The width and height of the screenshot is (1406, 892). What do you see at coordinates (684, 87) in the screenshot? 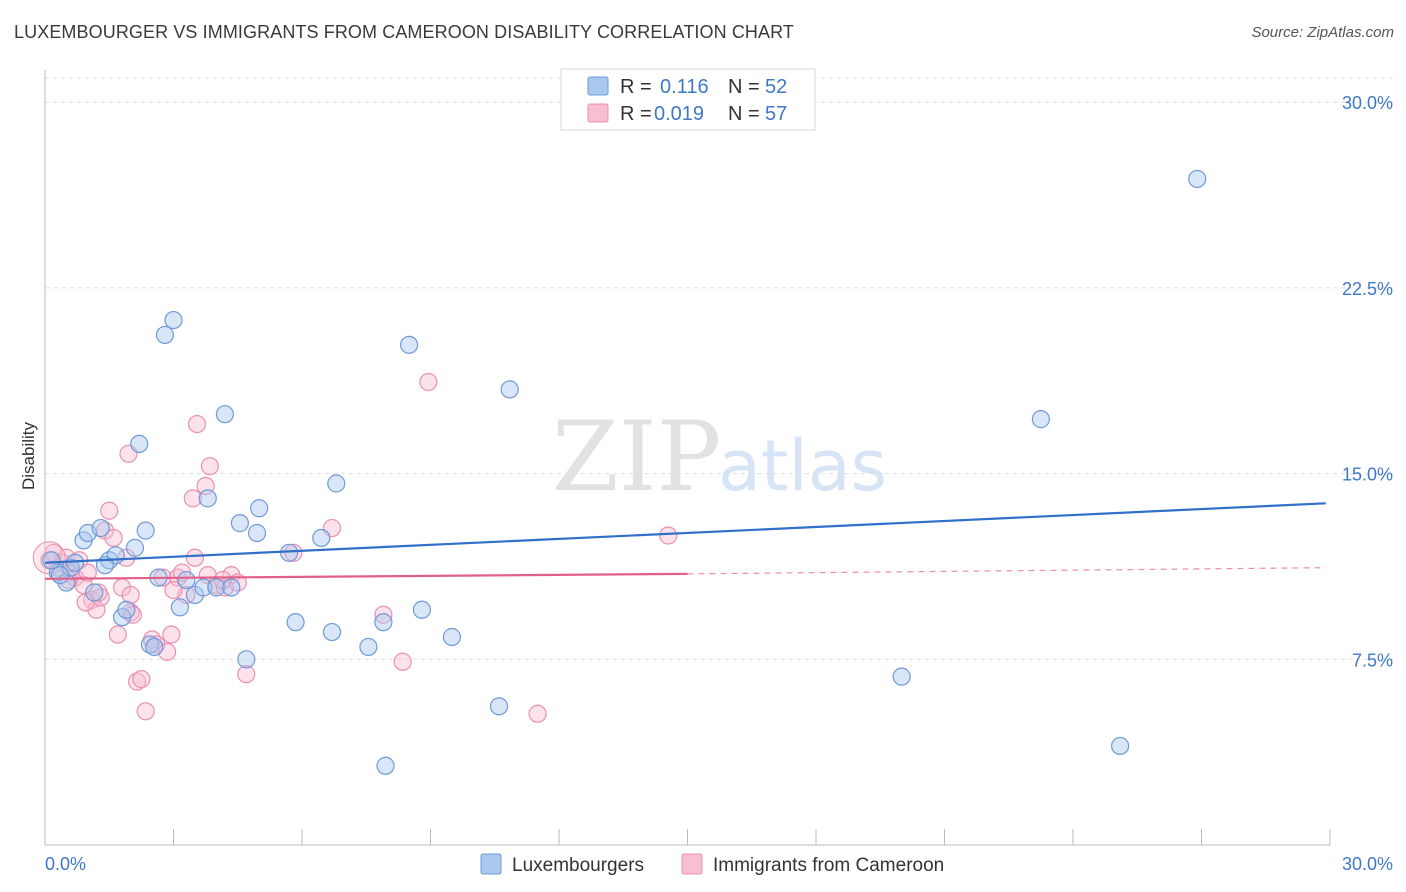
I see `legend-r-value-1: 0.116` at bounding box center [684, 87].